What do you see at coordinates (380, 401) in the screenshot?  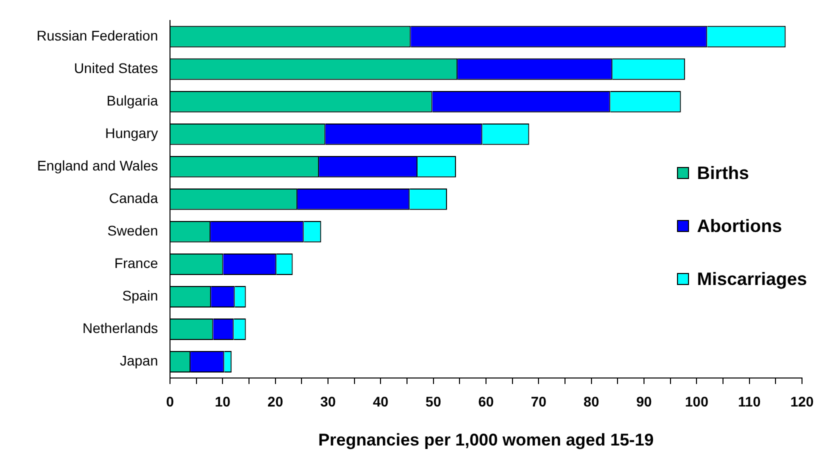 I see `x-tick-label: 40` at bounding box center [380, 401].